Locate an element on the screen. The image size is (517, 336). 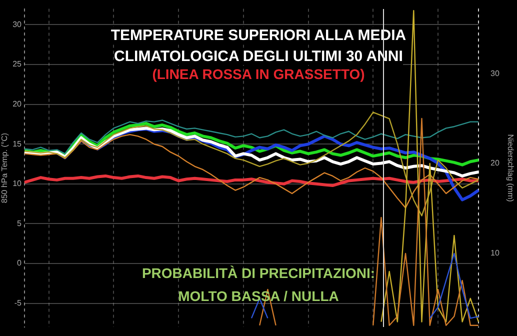
y-tick-label: 15 is located at coordinates (17, 143).